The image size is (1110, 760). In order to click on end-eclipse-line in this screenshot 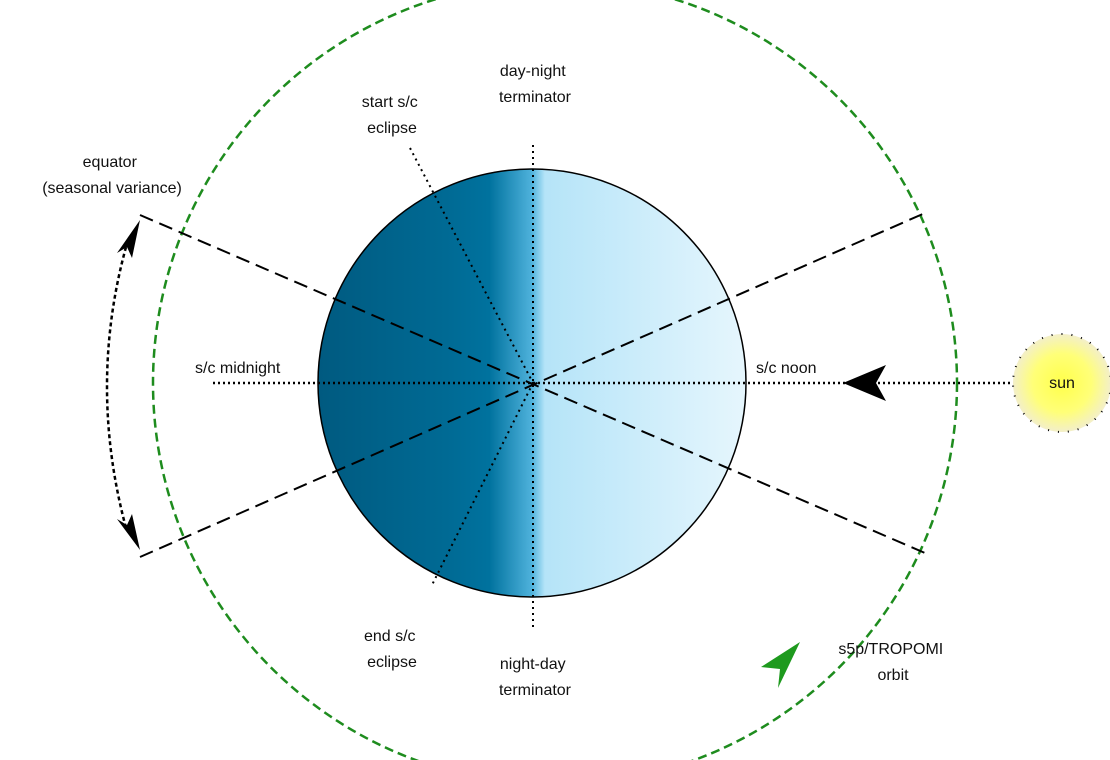, I will do `click(482, 484)`.